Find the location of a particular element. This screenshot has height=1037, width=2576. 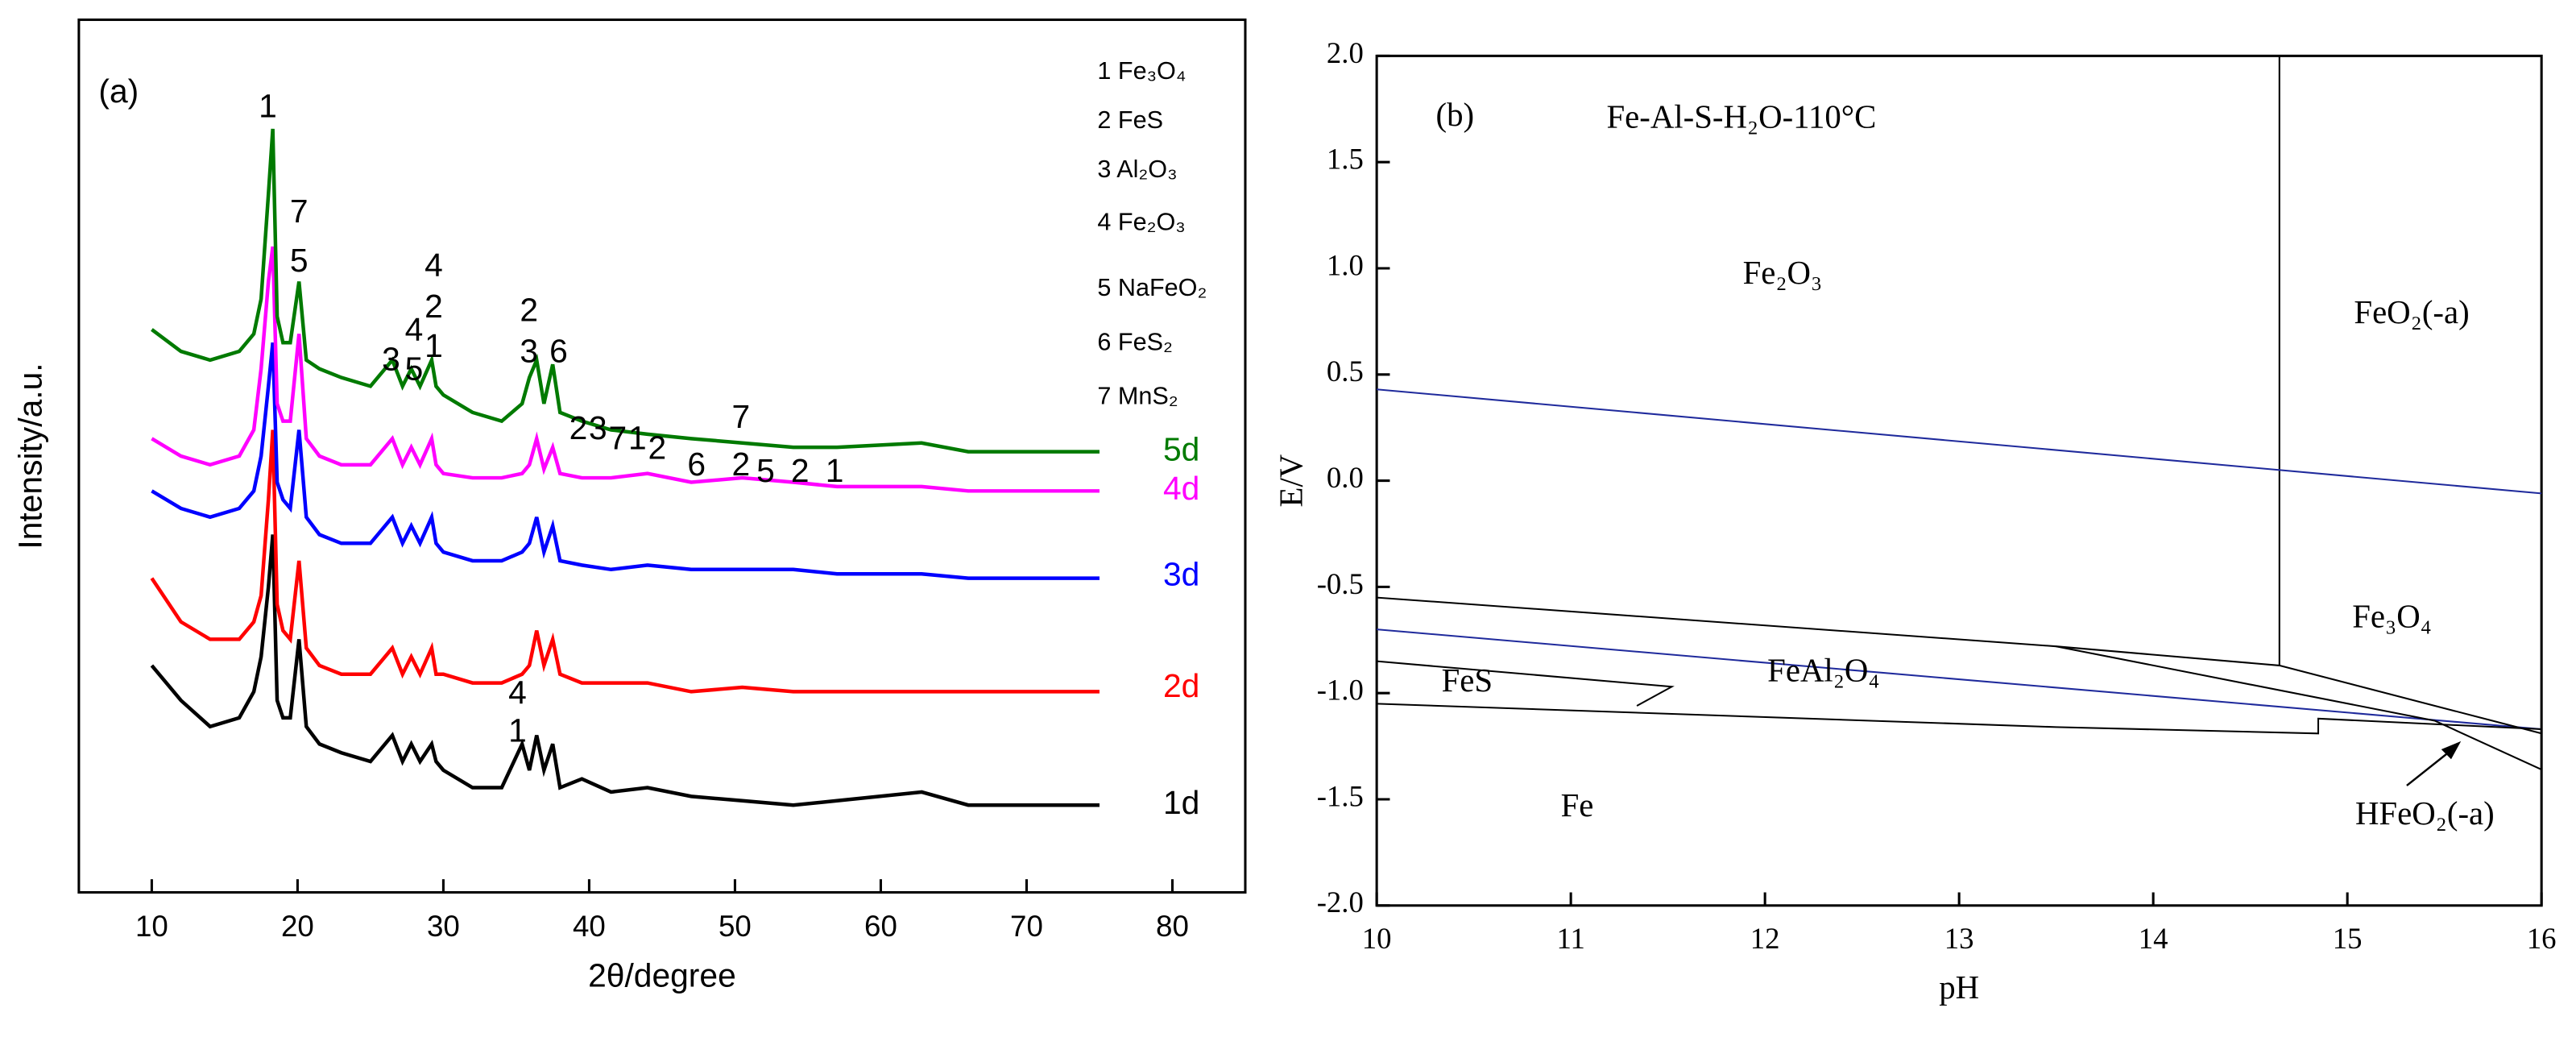

phase-legend: 2 FeS is located at coordinates (1130, 120).